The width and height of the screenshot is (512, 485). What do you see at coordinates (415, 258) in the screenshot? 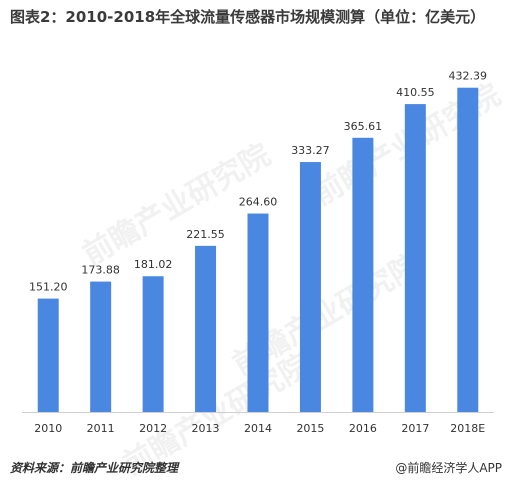
I see `bar-2017` at bounding box center [415, 258].